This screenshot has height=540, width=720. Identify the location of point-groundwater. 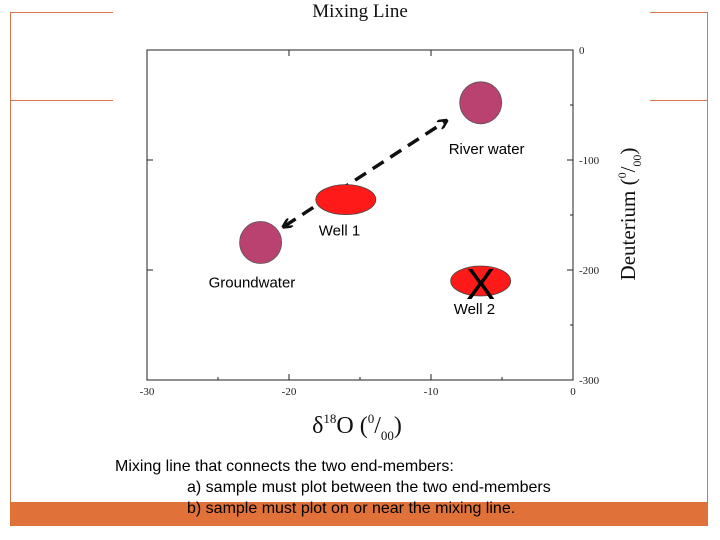
(261, 242).